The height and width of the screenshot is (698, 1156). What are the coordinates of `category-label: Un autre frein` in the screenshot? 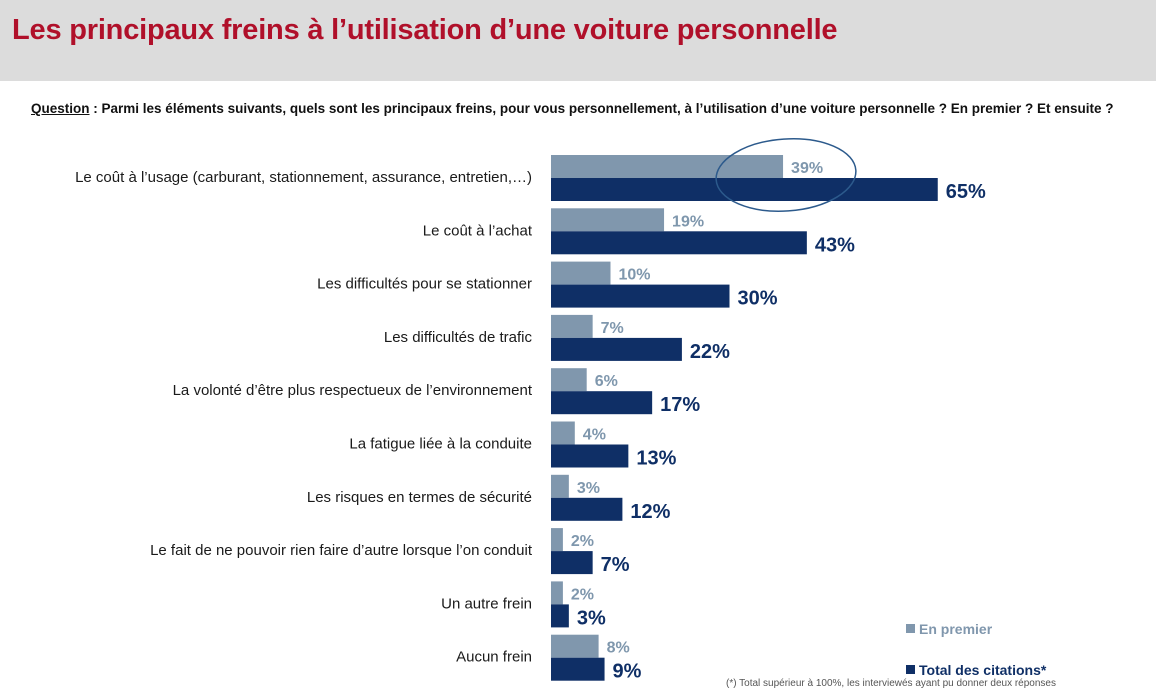 It's located at (486, 603).